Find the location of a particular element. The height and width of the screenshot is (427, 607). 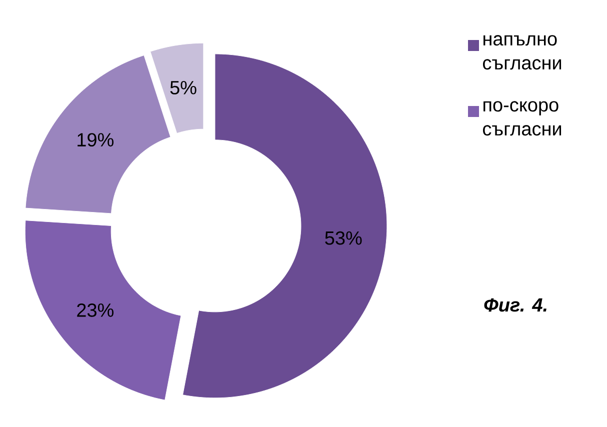

data-label: 5% is located at coordinates (183, 87).